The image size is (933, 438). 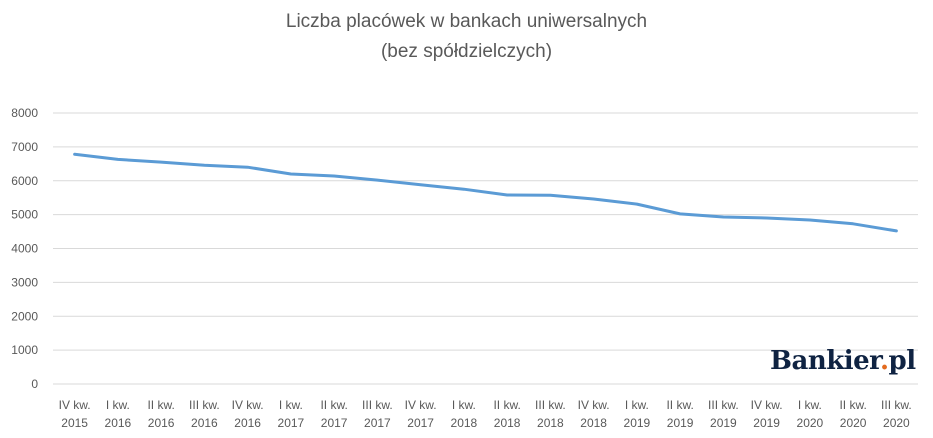 I want to click on x-tick-label: IV kw. 2015, so click(x=75, y=414).